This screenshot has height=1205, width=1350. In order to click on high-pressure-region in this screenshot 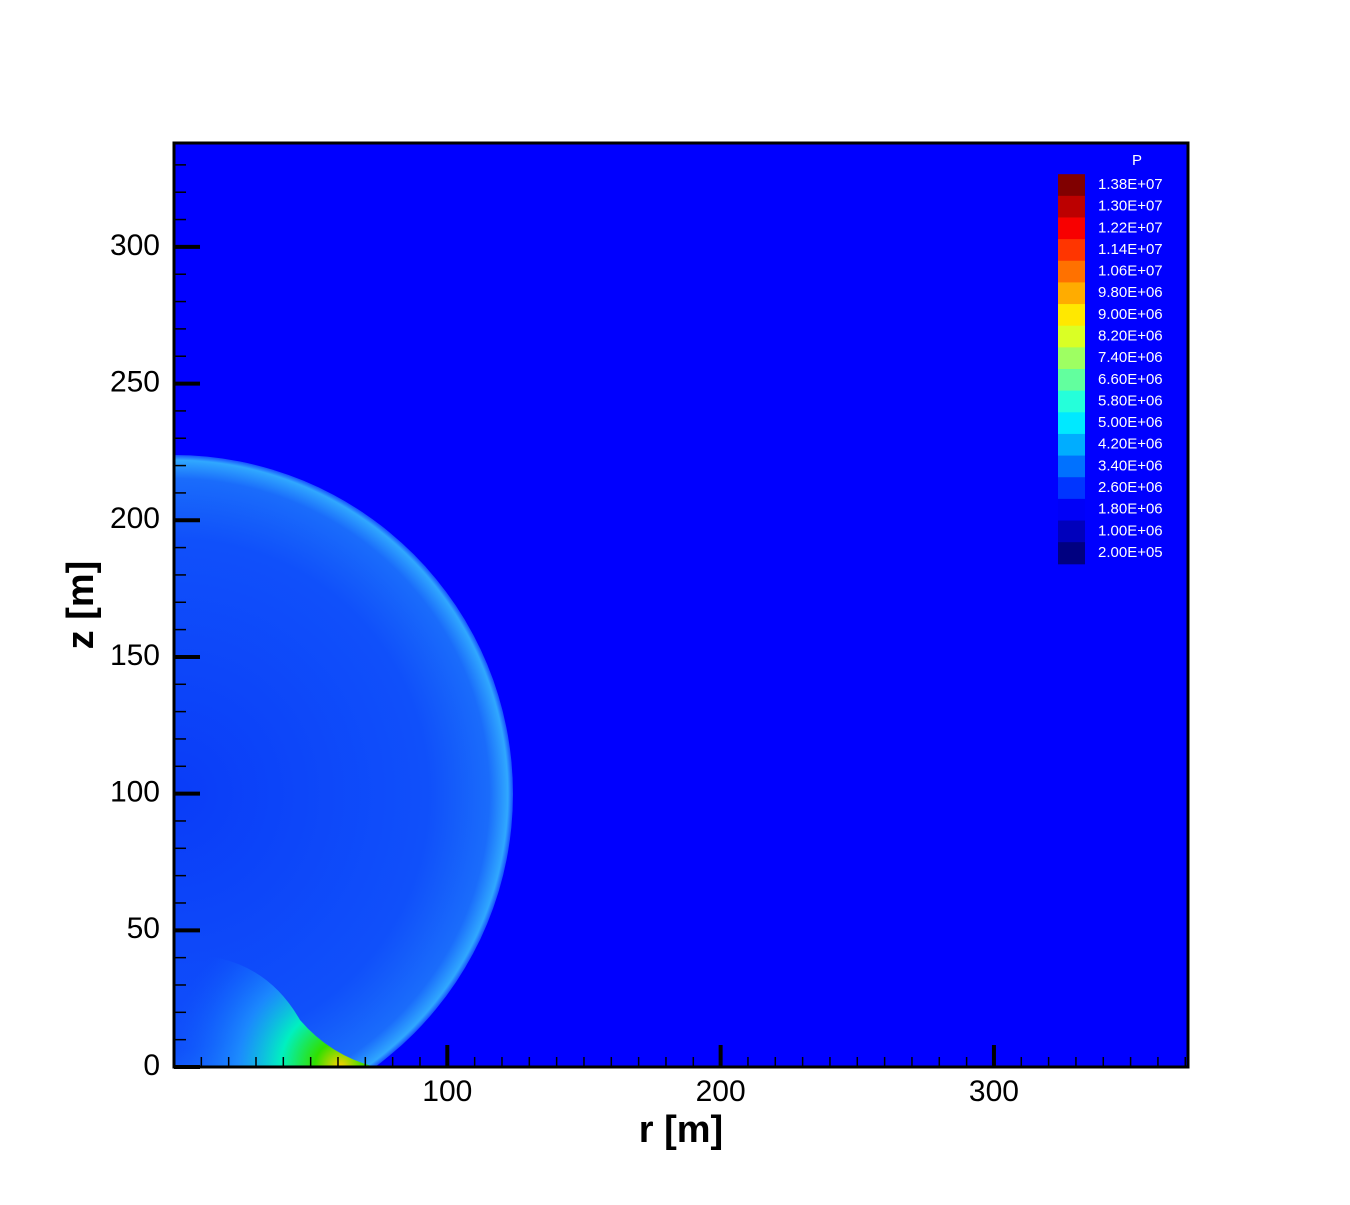, I will do `click(274, 1010)`.